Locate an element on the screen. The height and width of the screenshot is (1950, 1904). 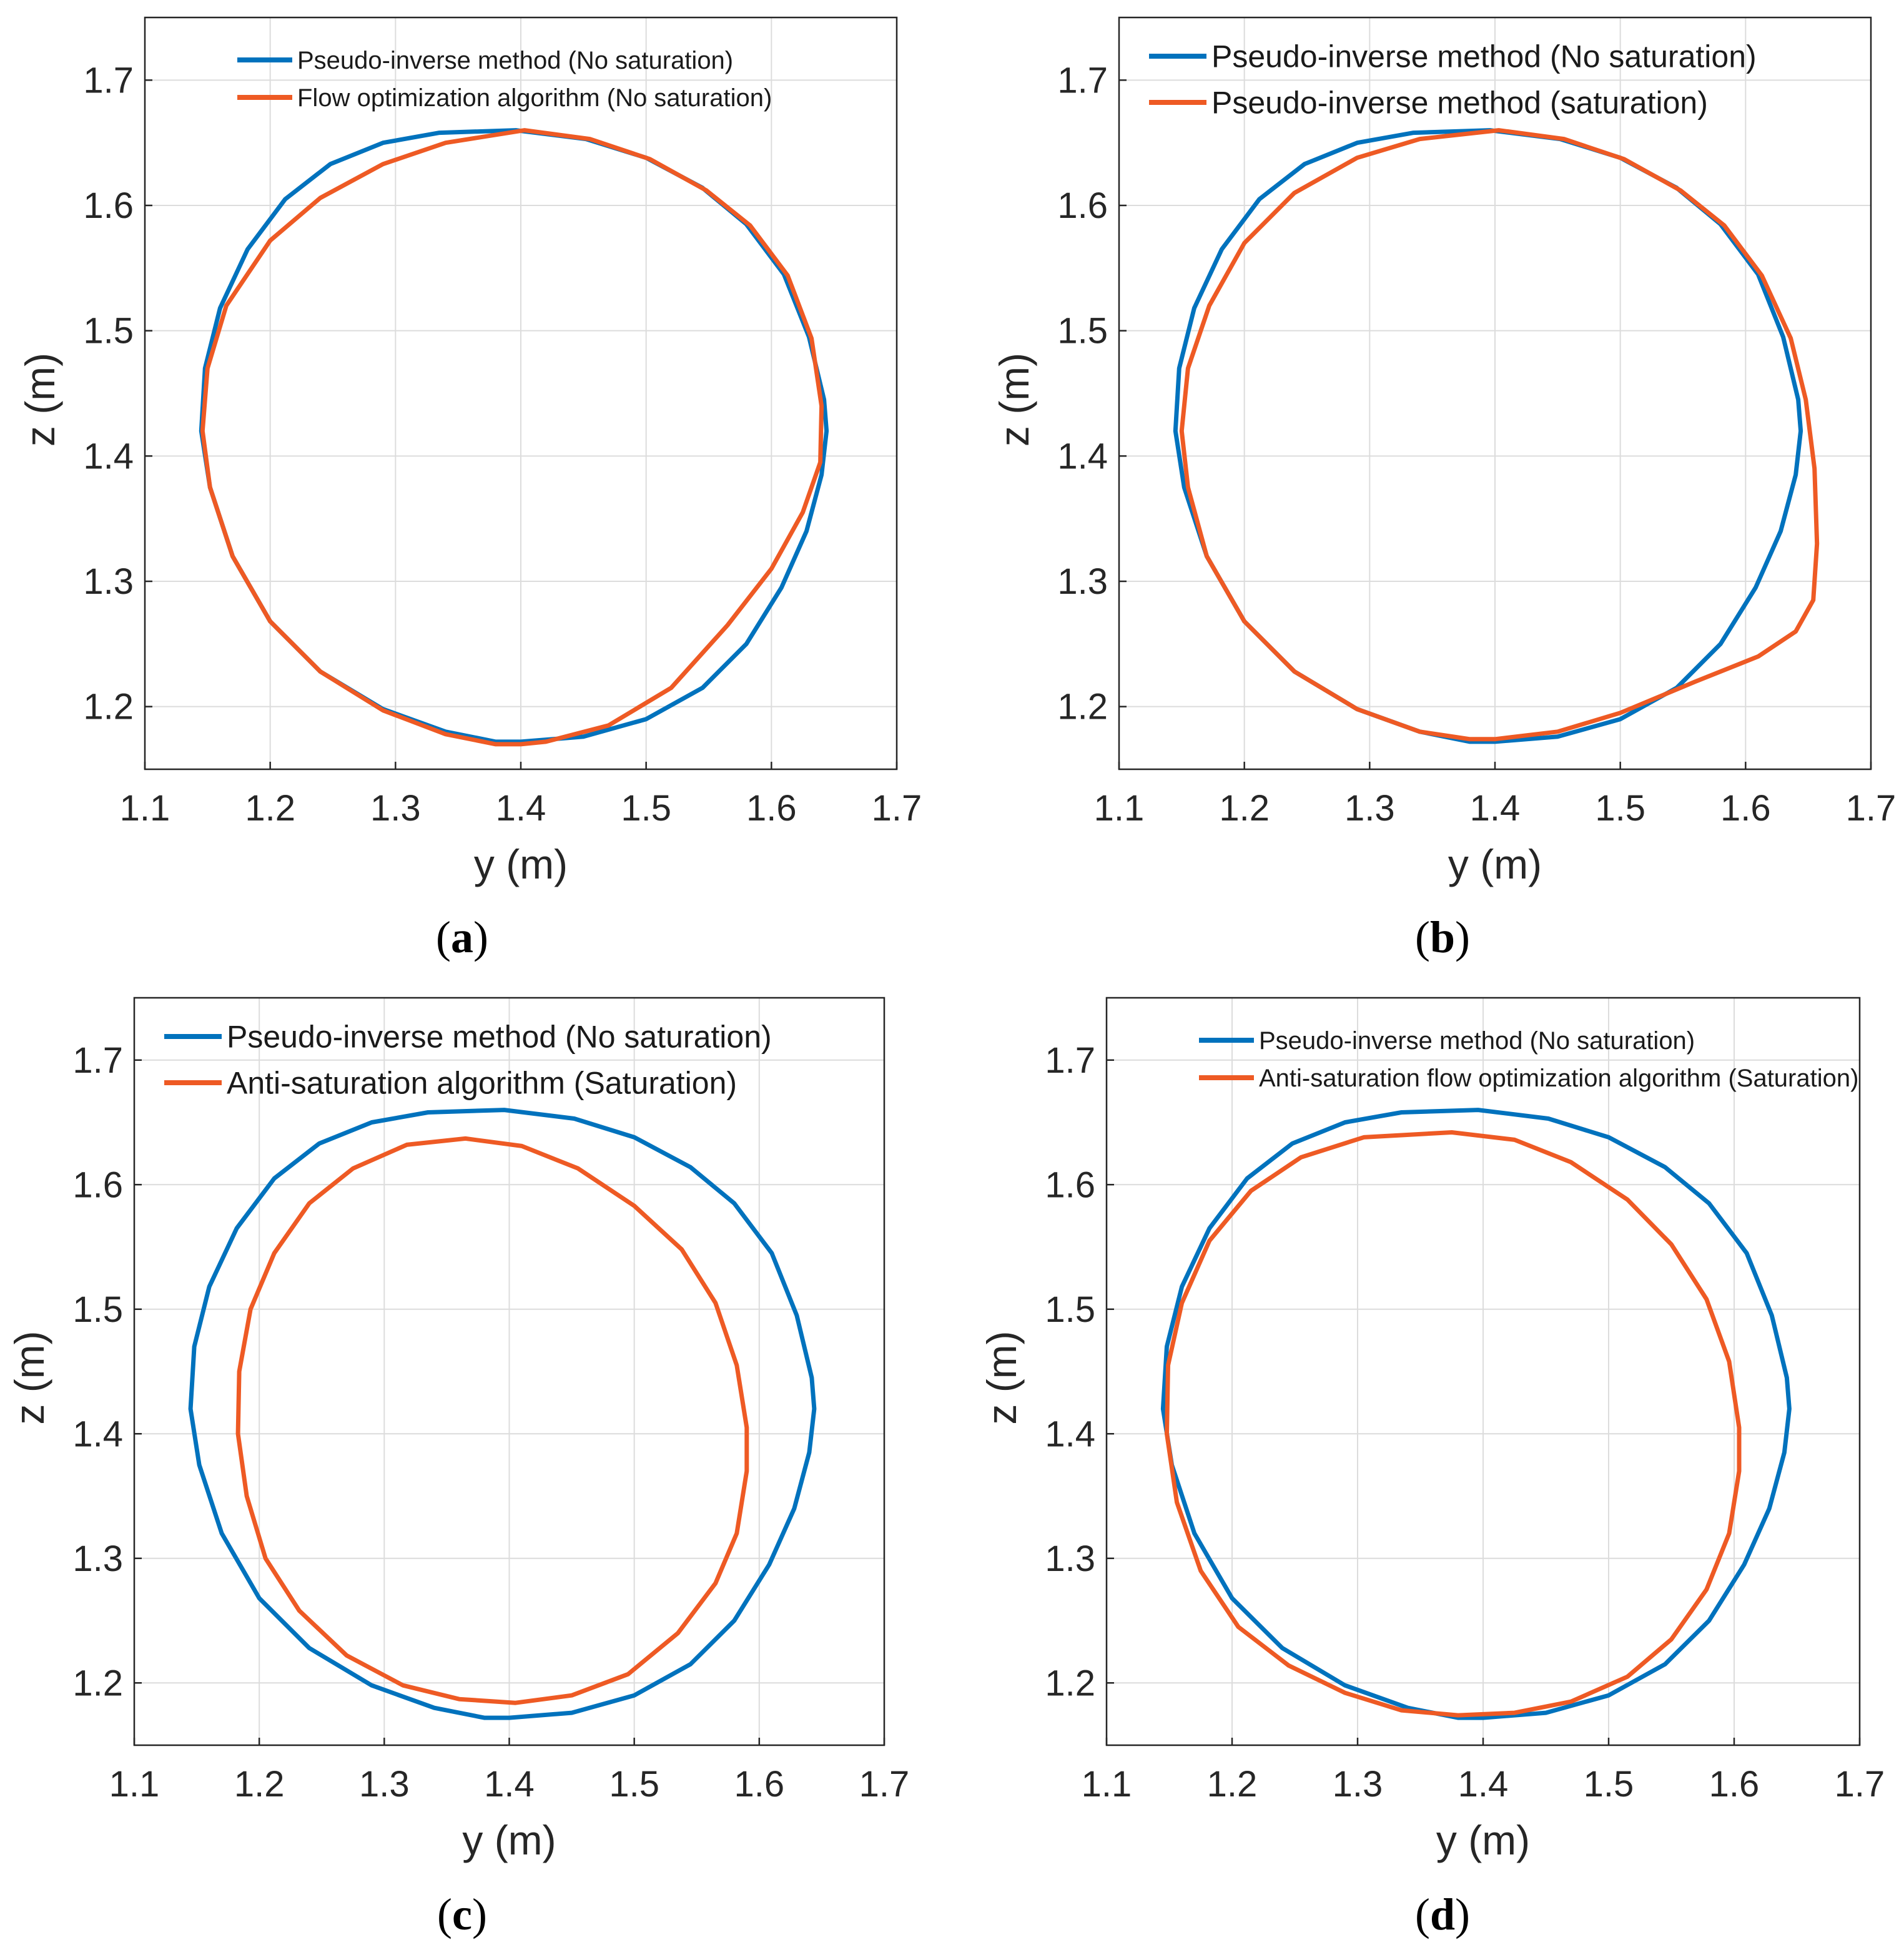
panel-caption: (a) is located at coordinates (462, 937).